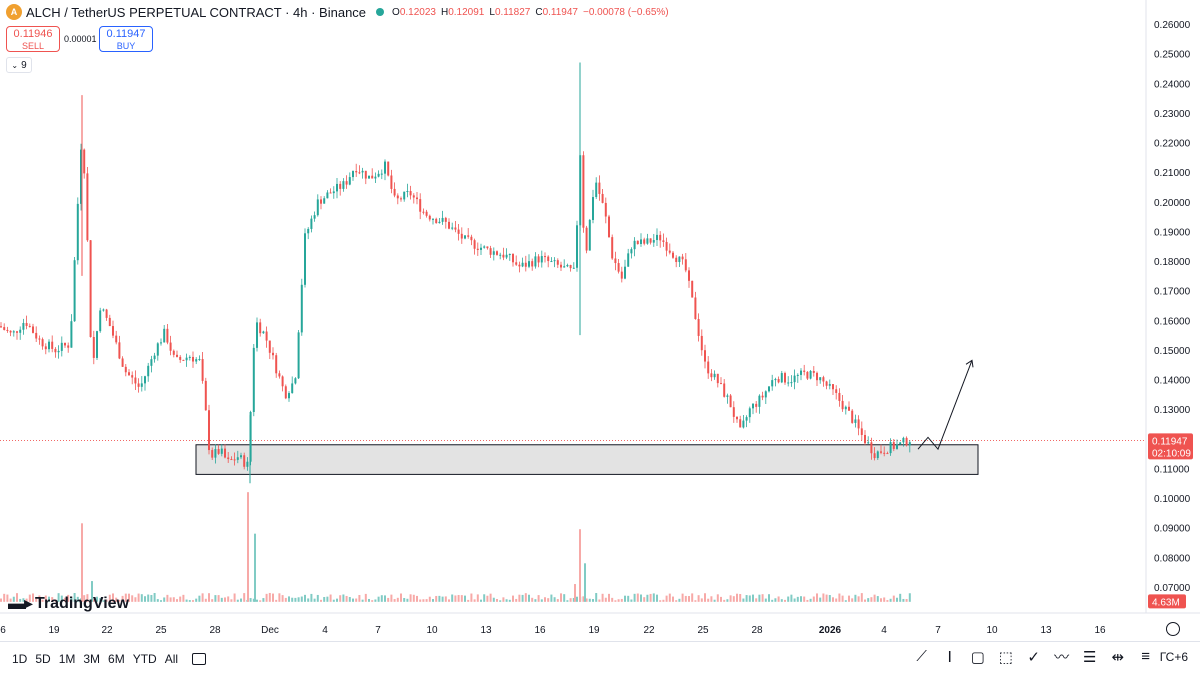 The width and height of the screenshot is (1200, 676). What do you see at coordinates (199, 659) in the screenshot?
I see `calendar-icon` at bounding box center [199, 659].